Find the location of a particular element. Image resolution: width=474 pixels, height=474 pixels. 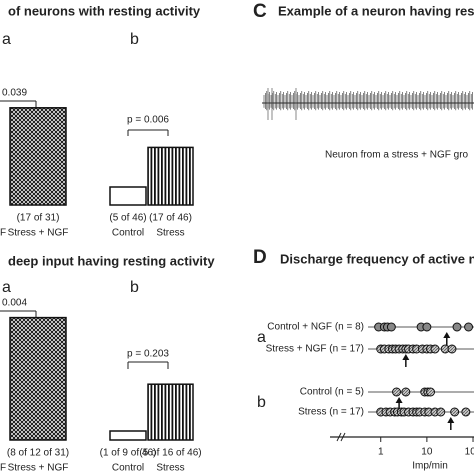

panel-letter: D is located at coordinates (260, 257).